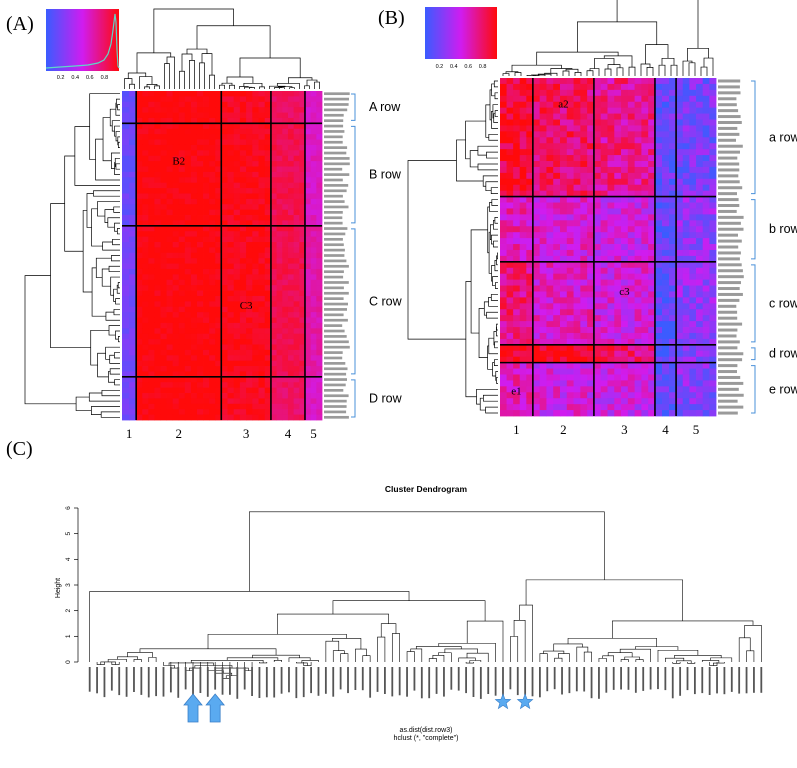 Image resolution: width=797 pixels, height=768 pixels. I want to click on column-dendrogram-a, so click(222, 48).